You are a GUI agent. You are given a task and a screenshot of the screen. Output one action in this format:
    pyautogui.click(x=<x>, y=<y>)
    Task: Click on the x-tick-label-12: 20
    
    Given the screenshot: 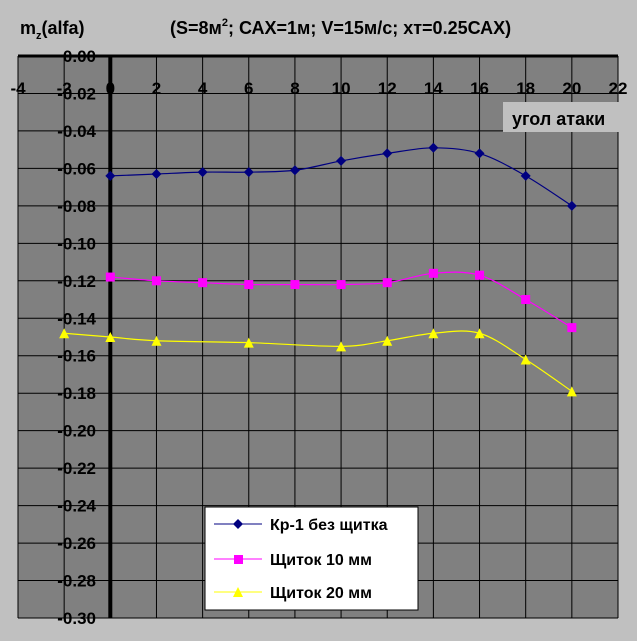 What is the action you would take?
    pyautogui.click(x=571, y=88)
    